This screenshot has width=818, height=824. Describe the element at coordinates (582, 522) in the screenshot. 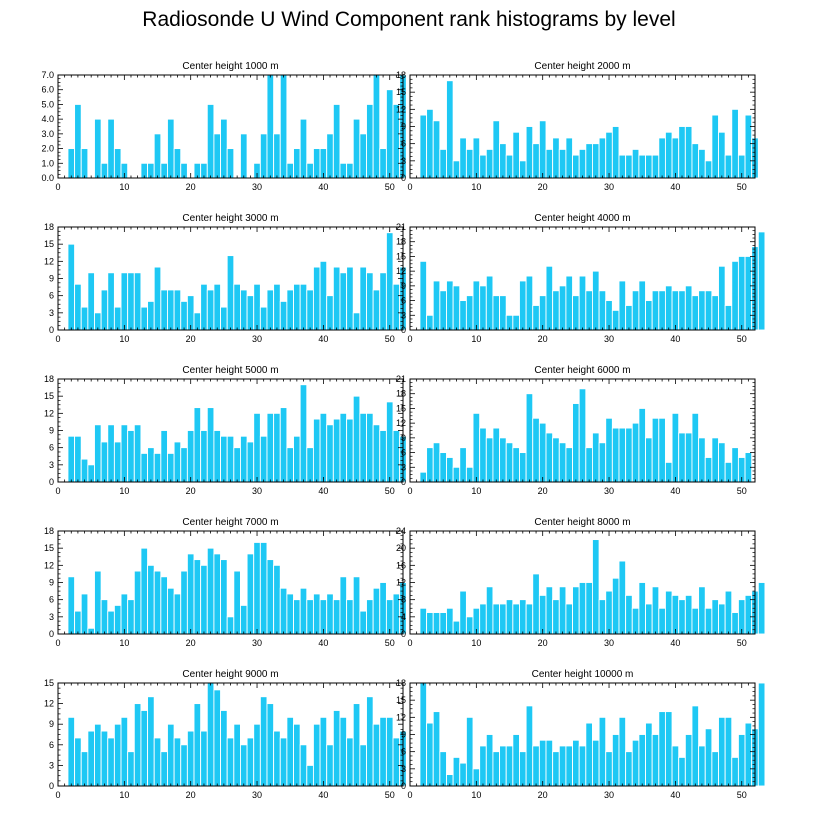

I see `panel-title: Center height 8000 m` at that location.